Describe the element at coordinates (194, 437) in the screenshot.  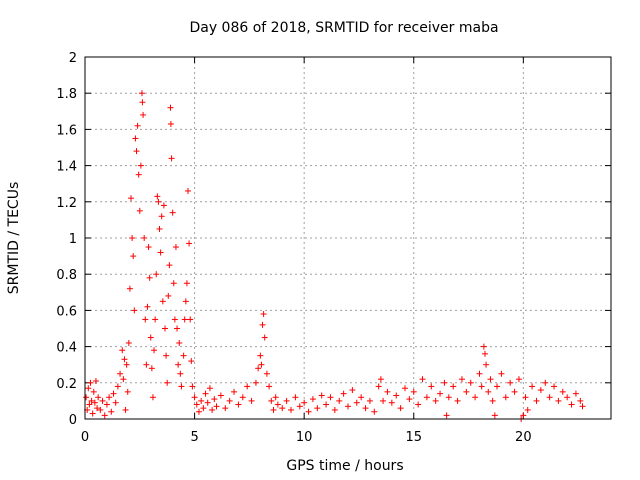
I see `x-tick-label: 5` at that location.